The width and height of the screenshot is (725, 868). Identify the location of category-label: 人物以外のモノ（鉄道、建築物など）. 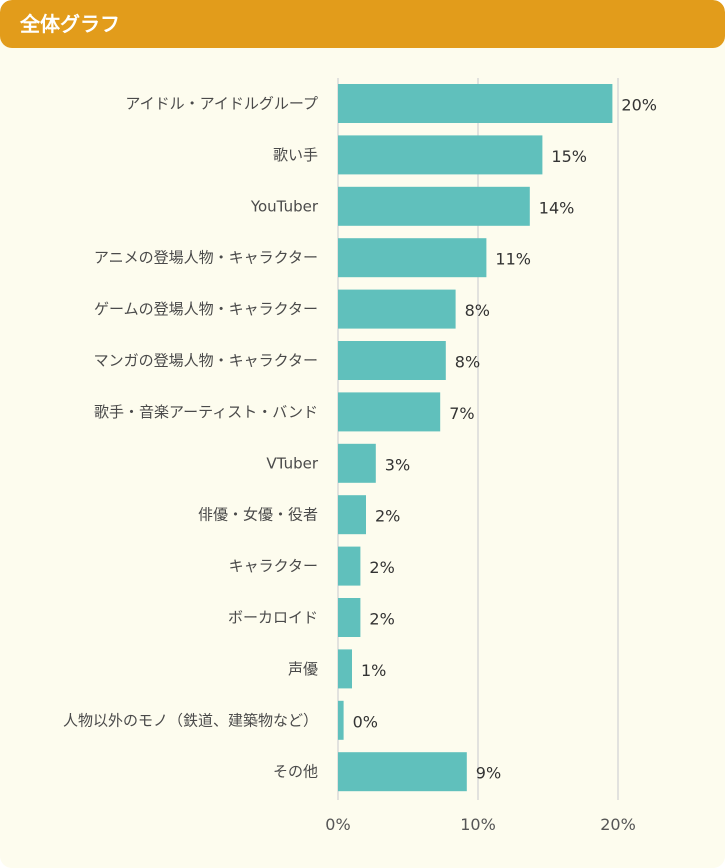
(190, 720).